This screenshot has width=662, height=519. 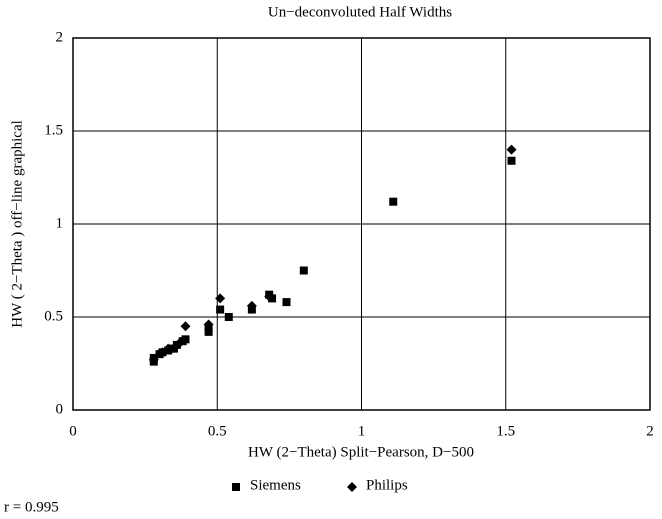 I want to click on x-tick-label: 0, so click(x=73, y=431).